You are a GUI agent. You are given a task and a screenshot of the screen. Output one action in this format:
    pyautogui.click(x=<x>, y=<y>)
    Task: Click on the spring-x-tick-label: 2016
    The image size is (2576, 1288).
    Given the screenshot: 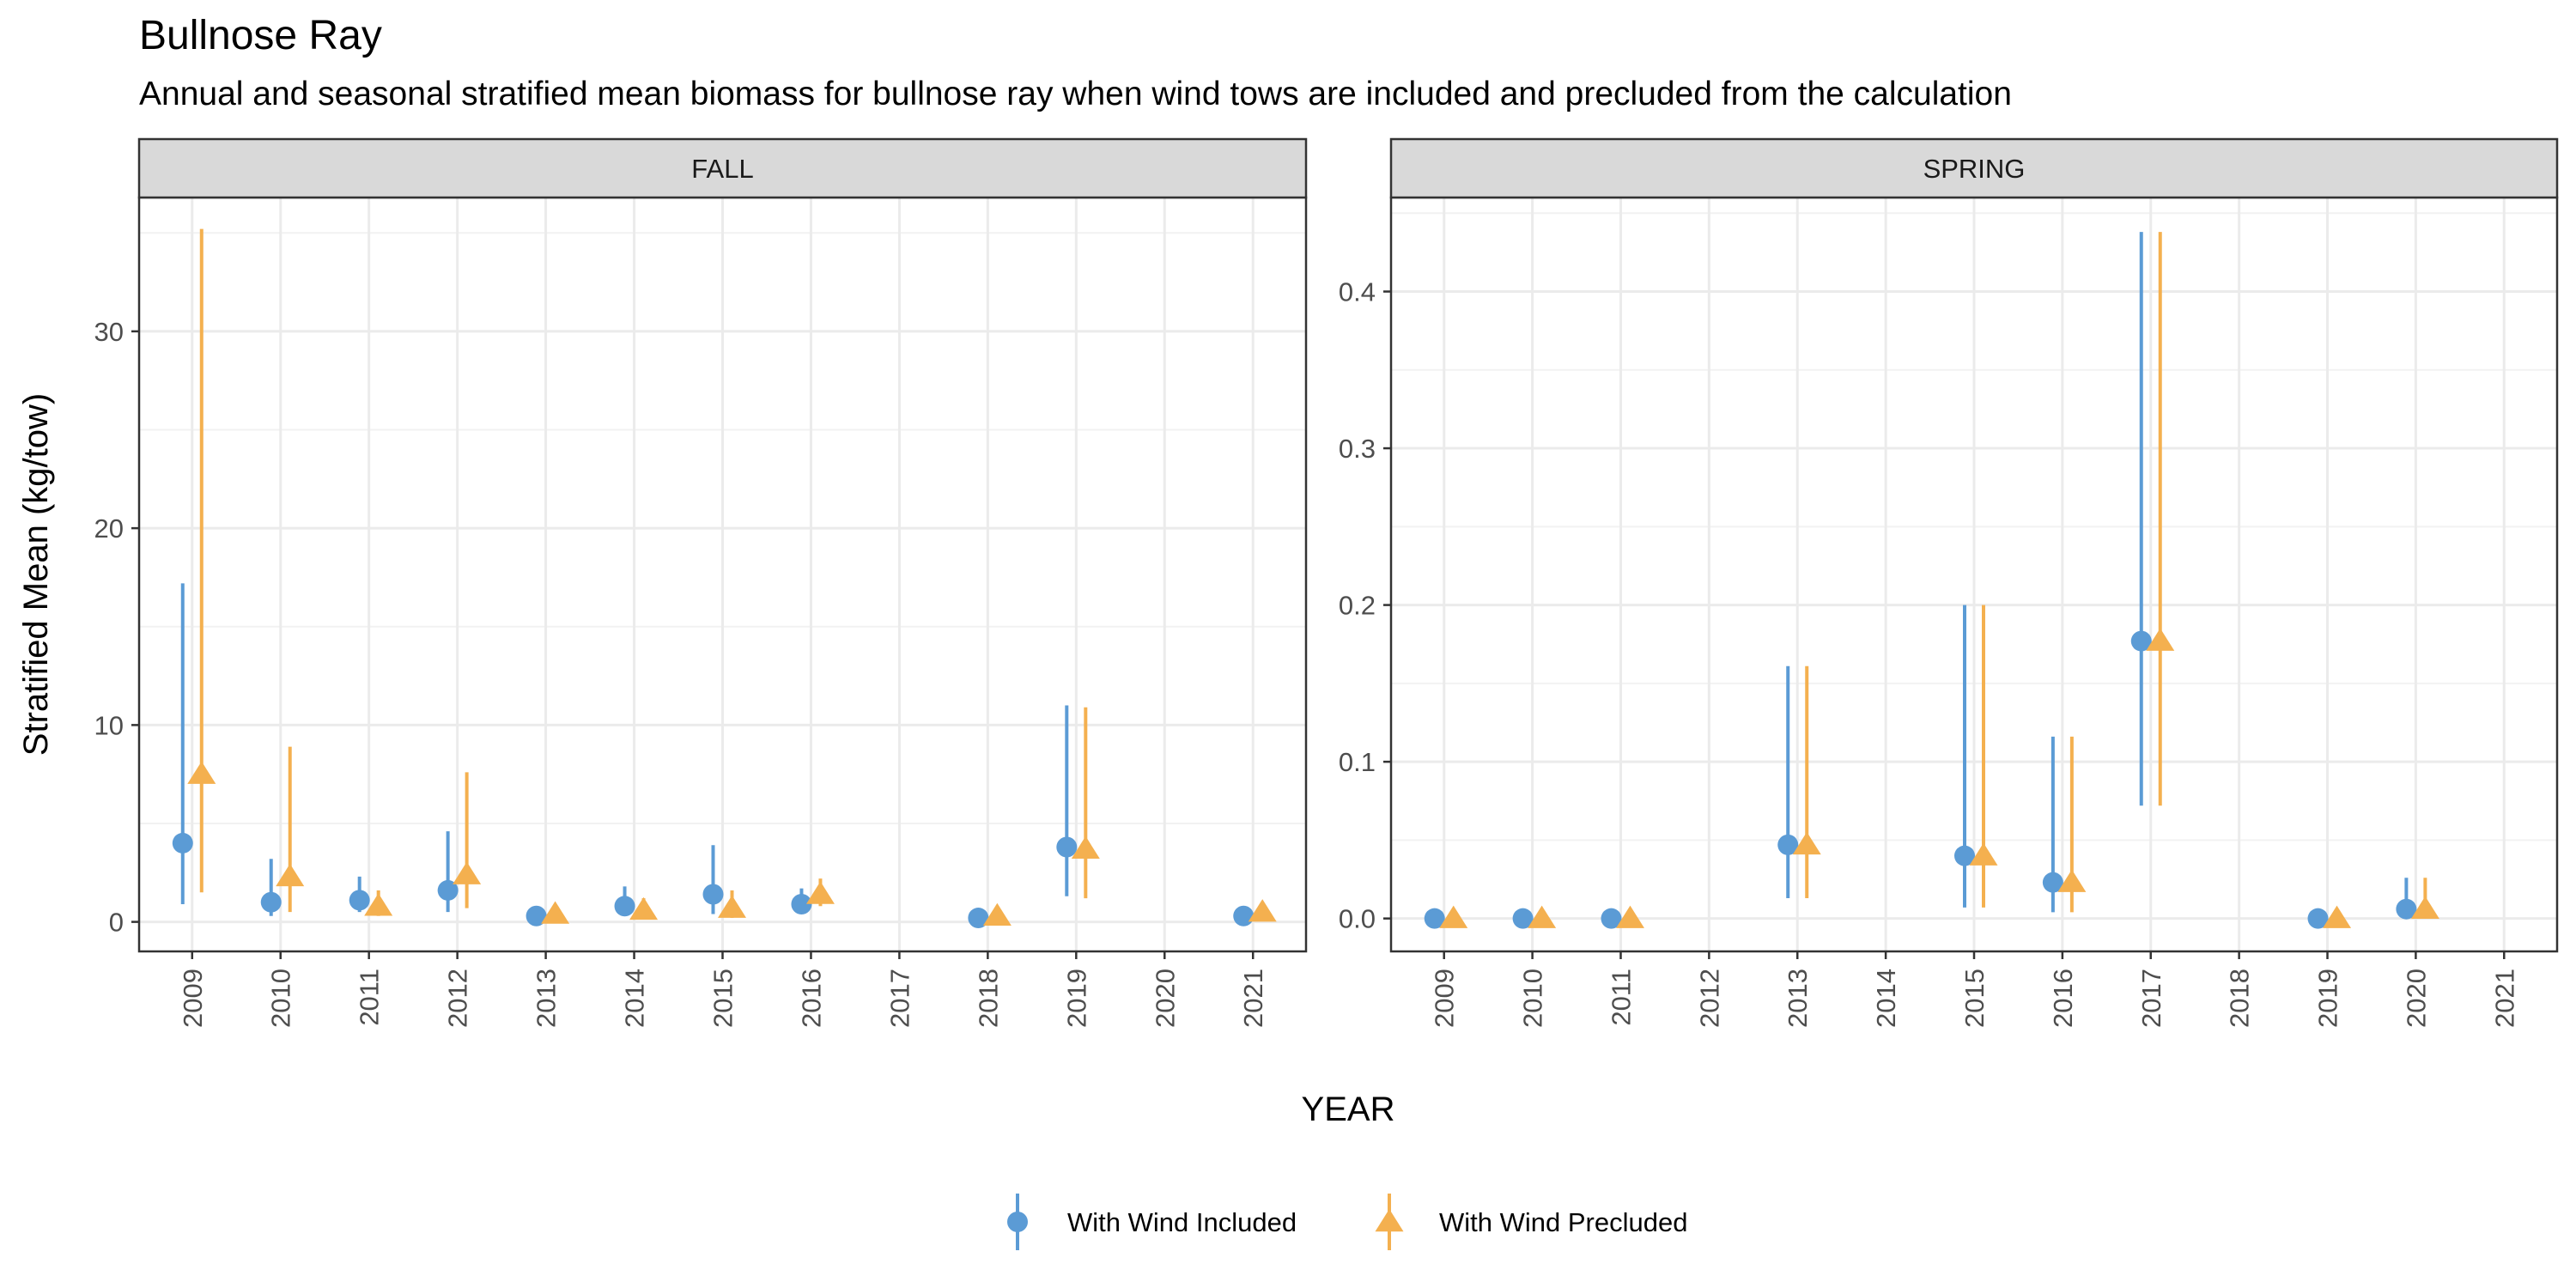 What is the action you would take?
    pyautogui.click(x=2063, y=998)
    